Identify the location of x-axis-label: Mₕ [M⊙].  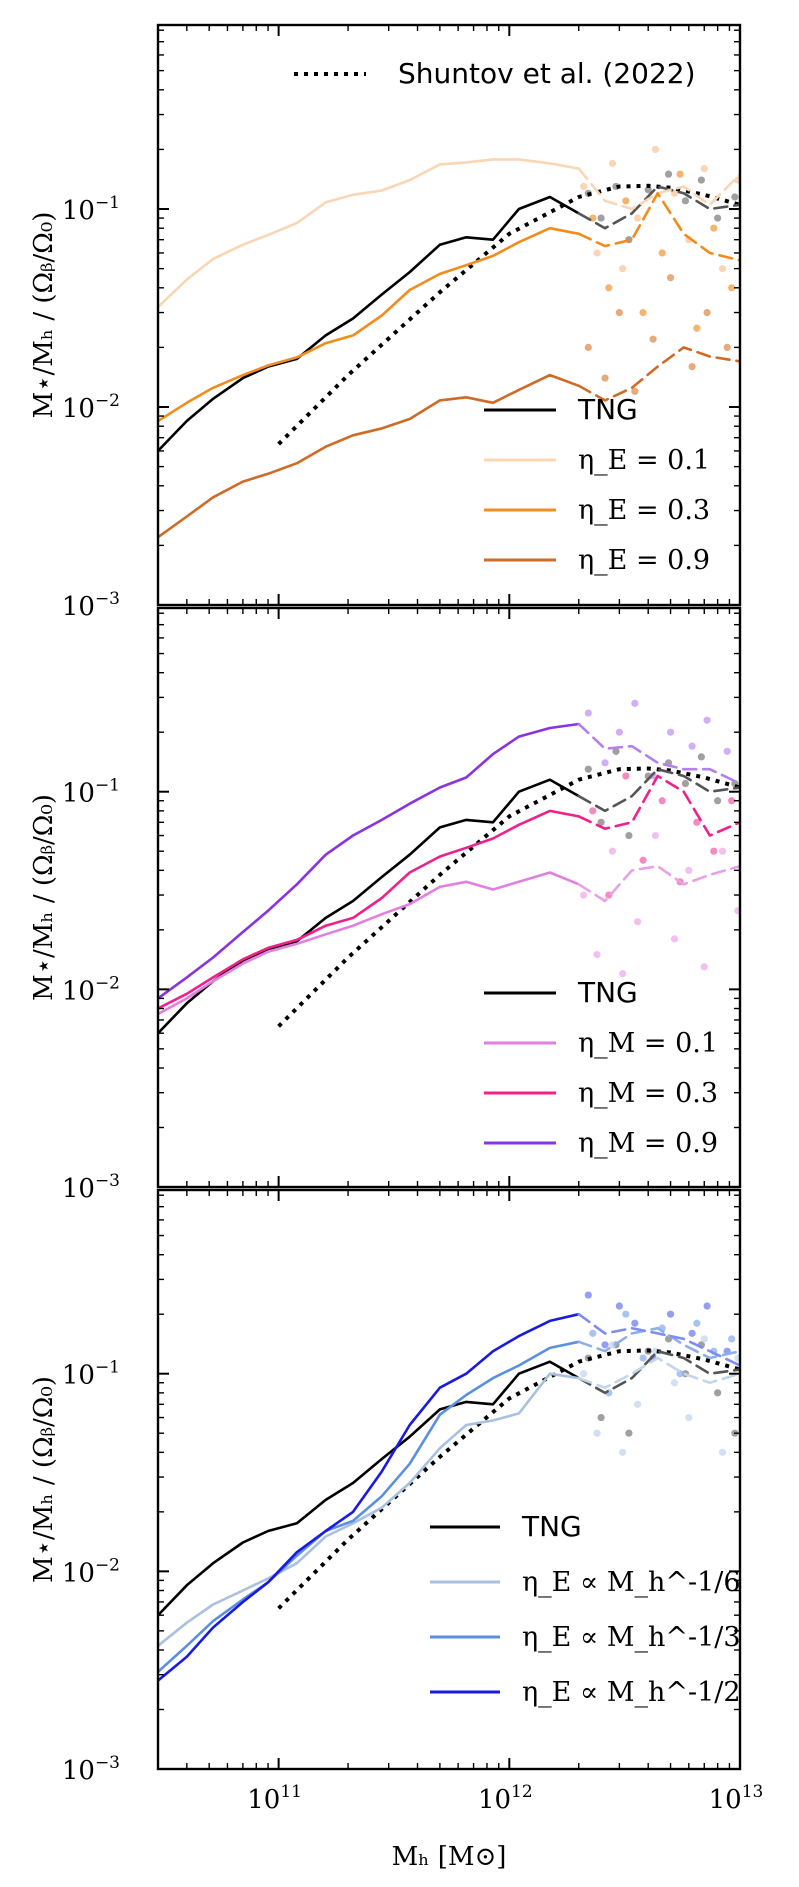
(449, 1857).